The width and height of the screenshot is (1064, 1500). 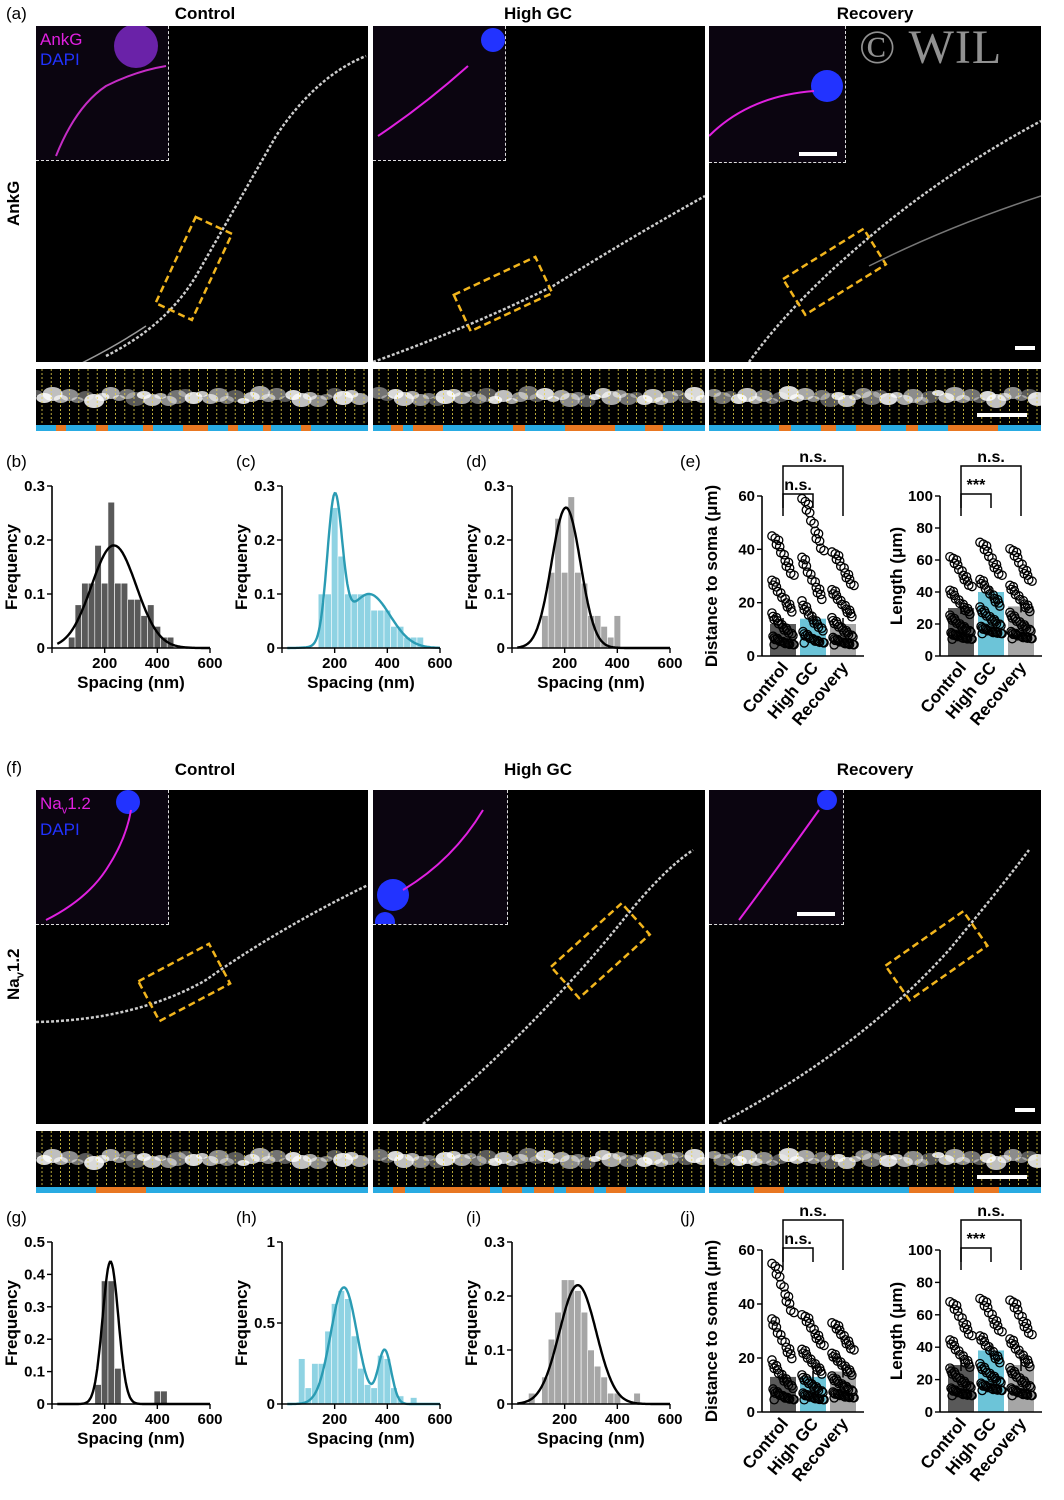 What do you see at coordinates (1002, 415) in the screenshot?
I see `scale-bar-strip` at bounding box center [1002, 415].